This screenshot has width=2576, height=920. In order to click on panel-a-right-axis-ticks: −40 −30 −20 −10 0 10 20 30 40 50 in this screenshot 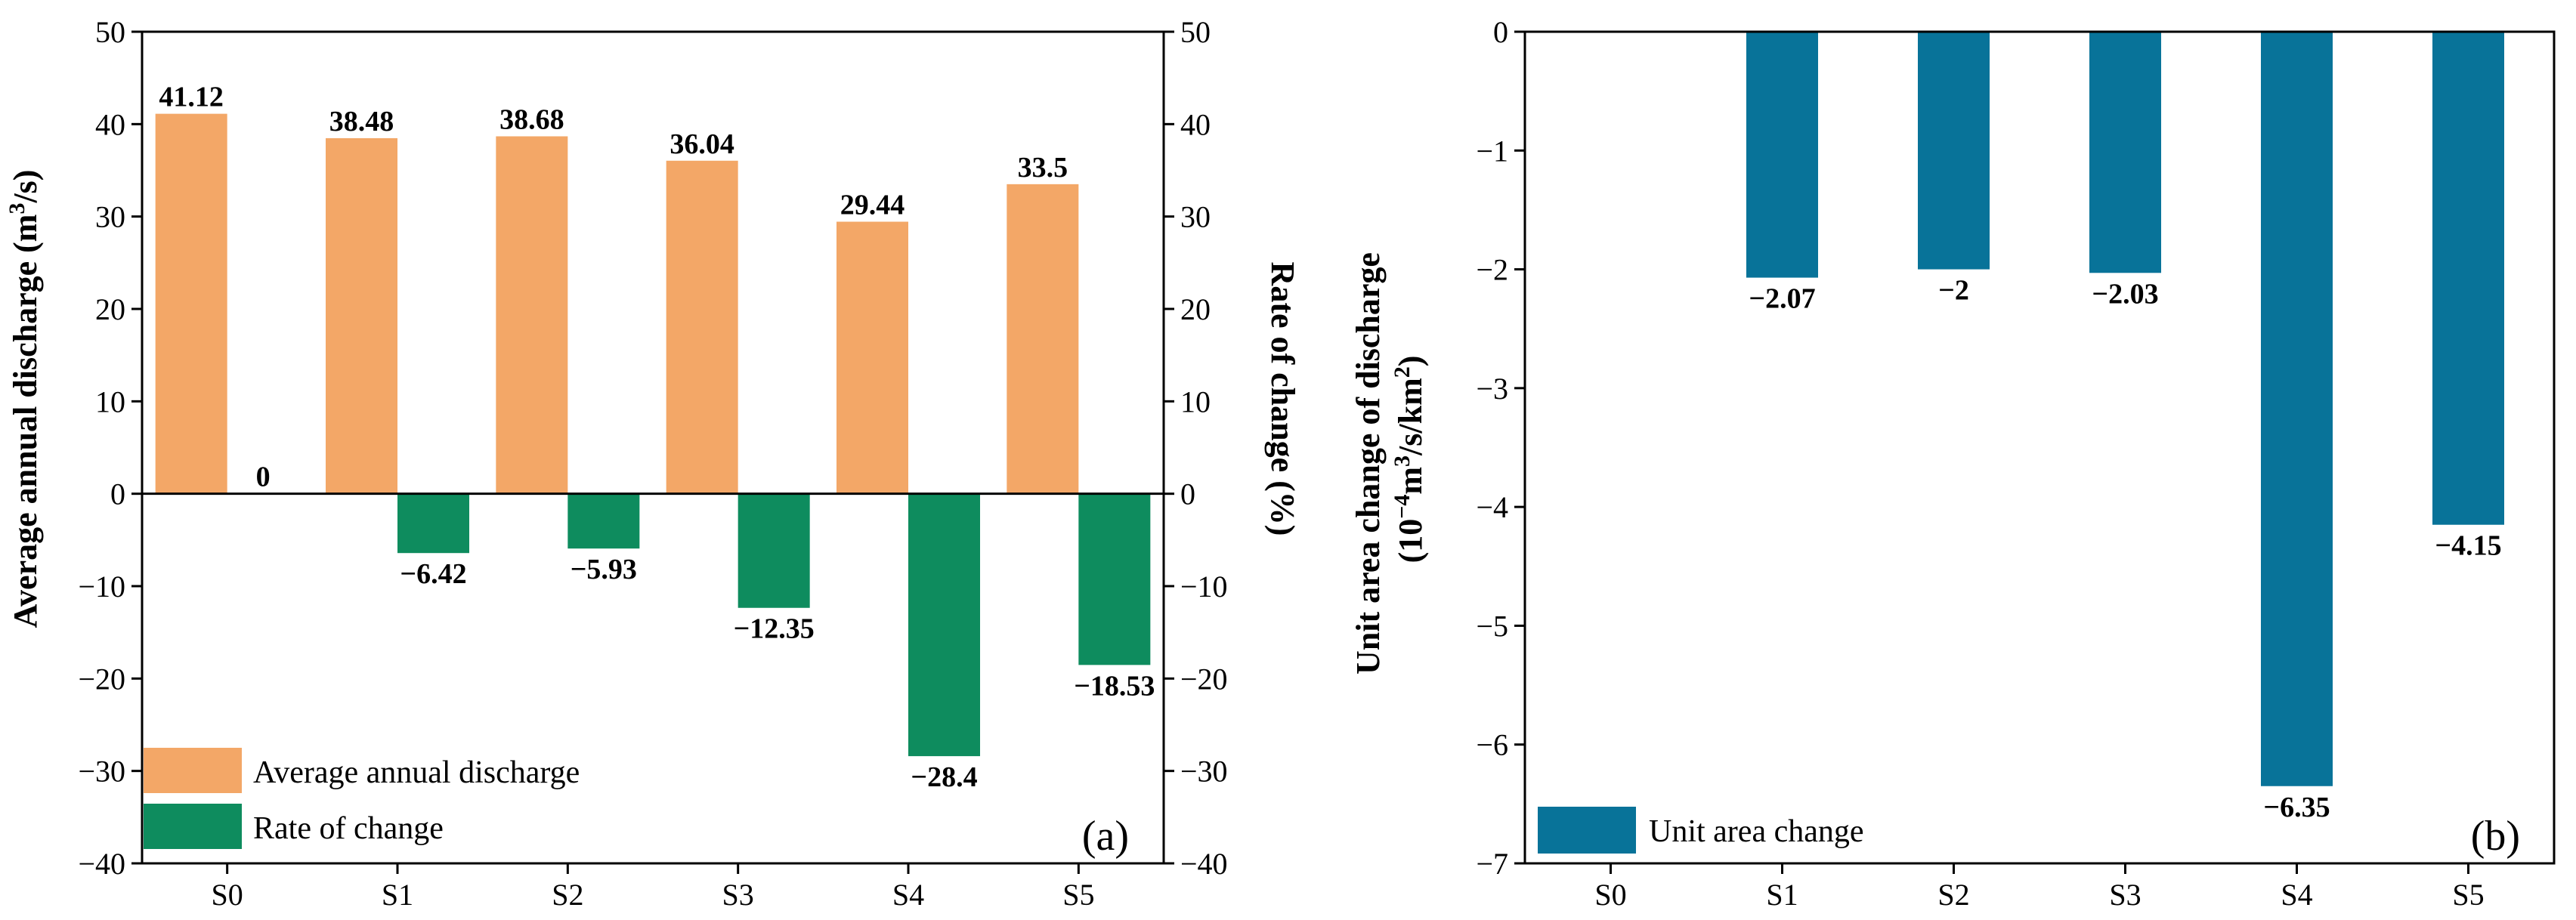, I will do `click(1196, 448)`.